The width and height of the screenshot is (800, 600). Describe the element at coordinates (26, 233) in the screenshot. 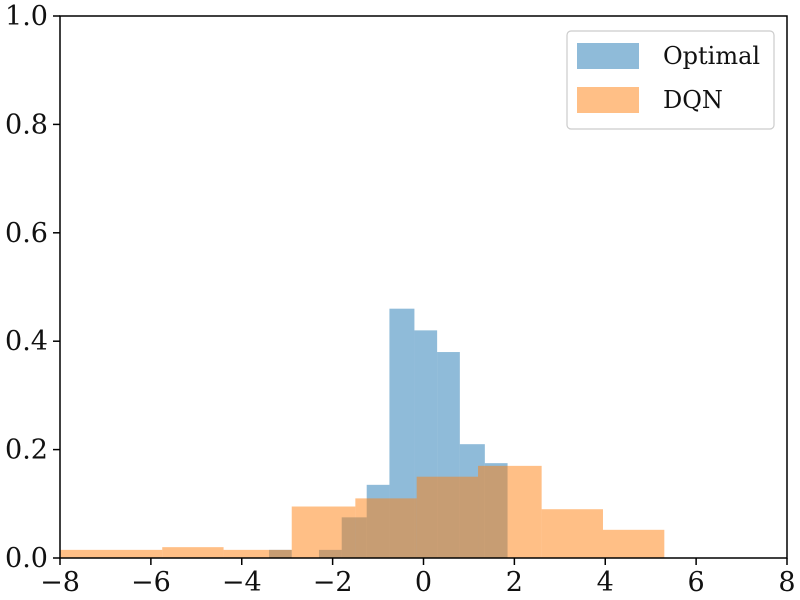

I see `y-tick-label: 0.6` at that location.